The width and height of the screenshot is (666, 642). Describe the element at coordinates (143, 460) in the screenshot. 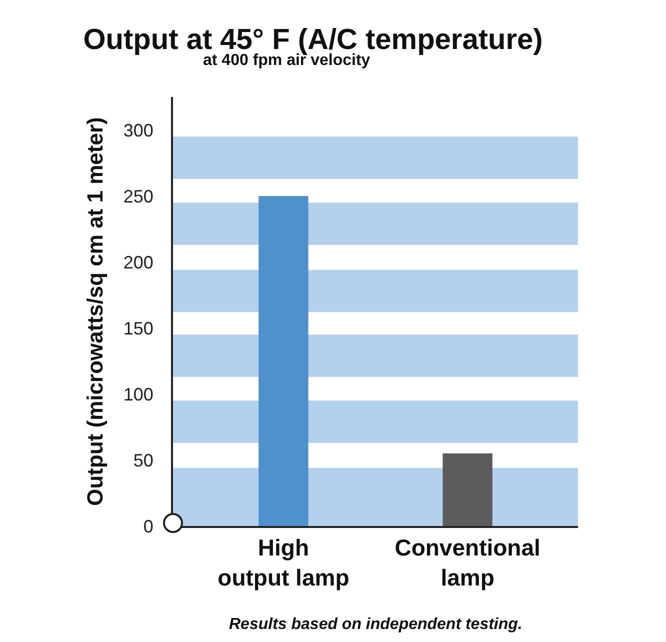

I see `y-tick-label: 50` at that location.